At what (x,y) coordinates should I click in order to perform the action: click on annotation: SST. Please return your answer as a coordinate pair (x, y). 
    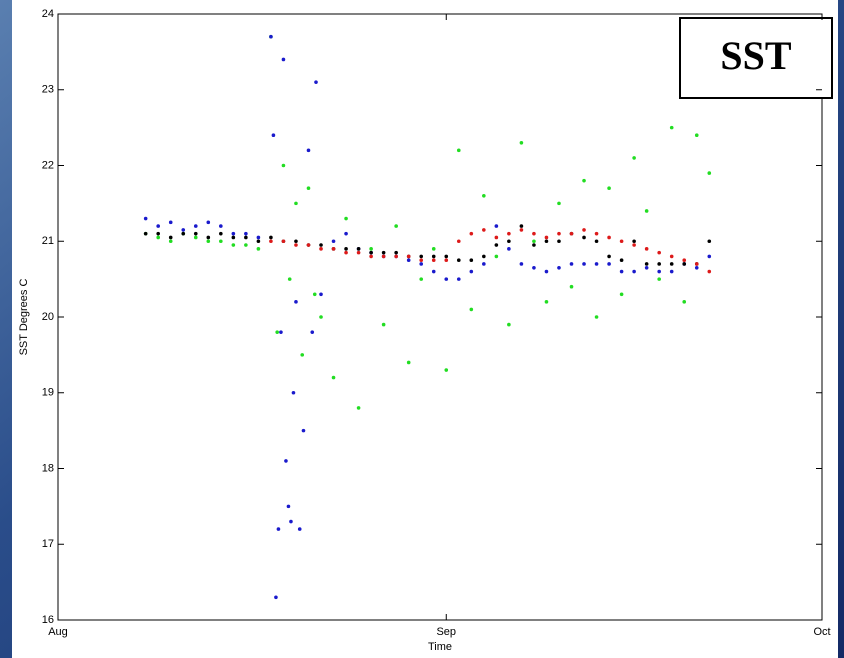
    Looking at the image, I should click on (755, 55).